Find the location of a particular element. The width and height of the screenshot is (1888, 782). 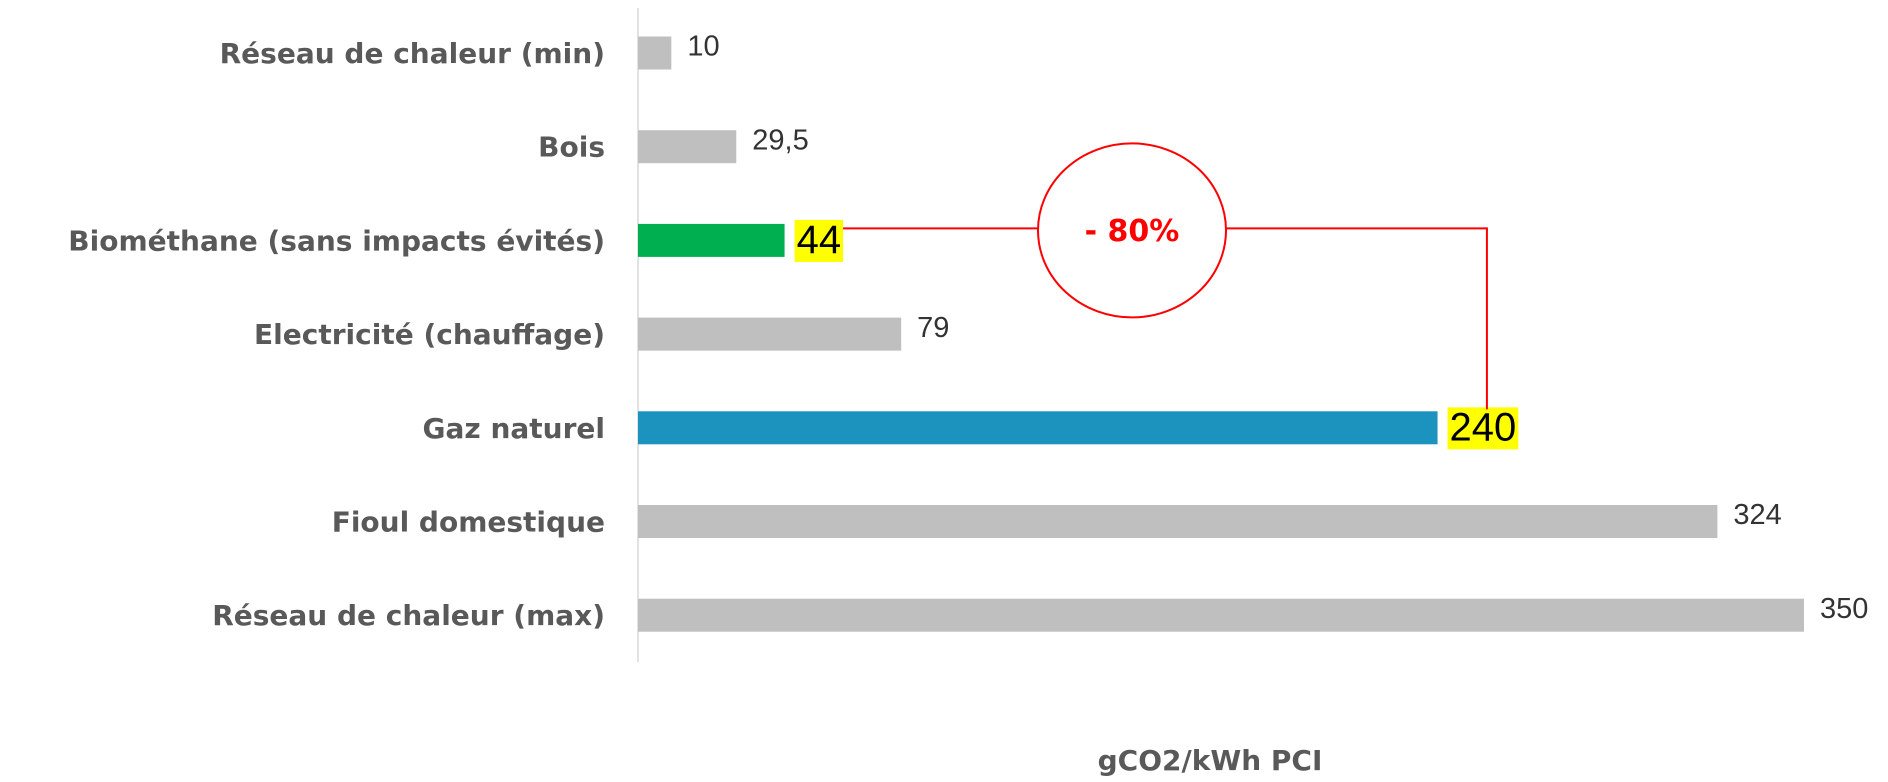

category-label: Réseau de chaleur (max) is located at coordinates (408, 615).